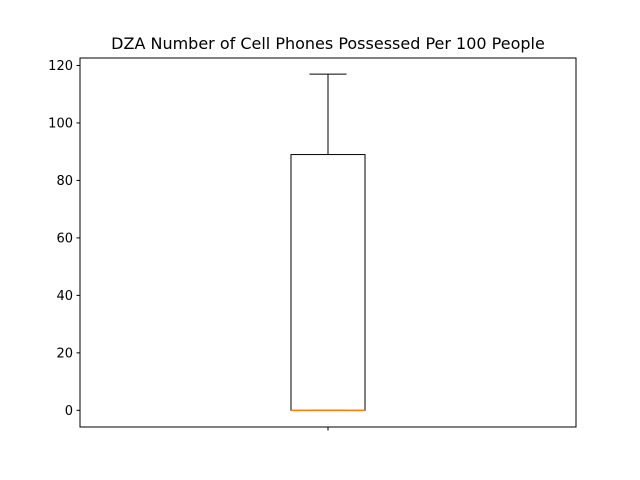 This screenshot has width=640, height=480. Describe the element at coordinates (64, 353) in the screenshot. I see `y-tick-label: 20` at that location.